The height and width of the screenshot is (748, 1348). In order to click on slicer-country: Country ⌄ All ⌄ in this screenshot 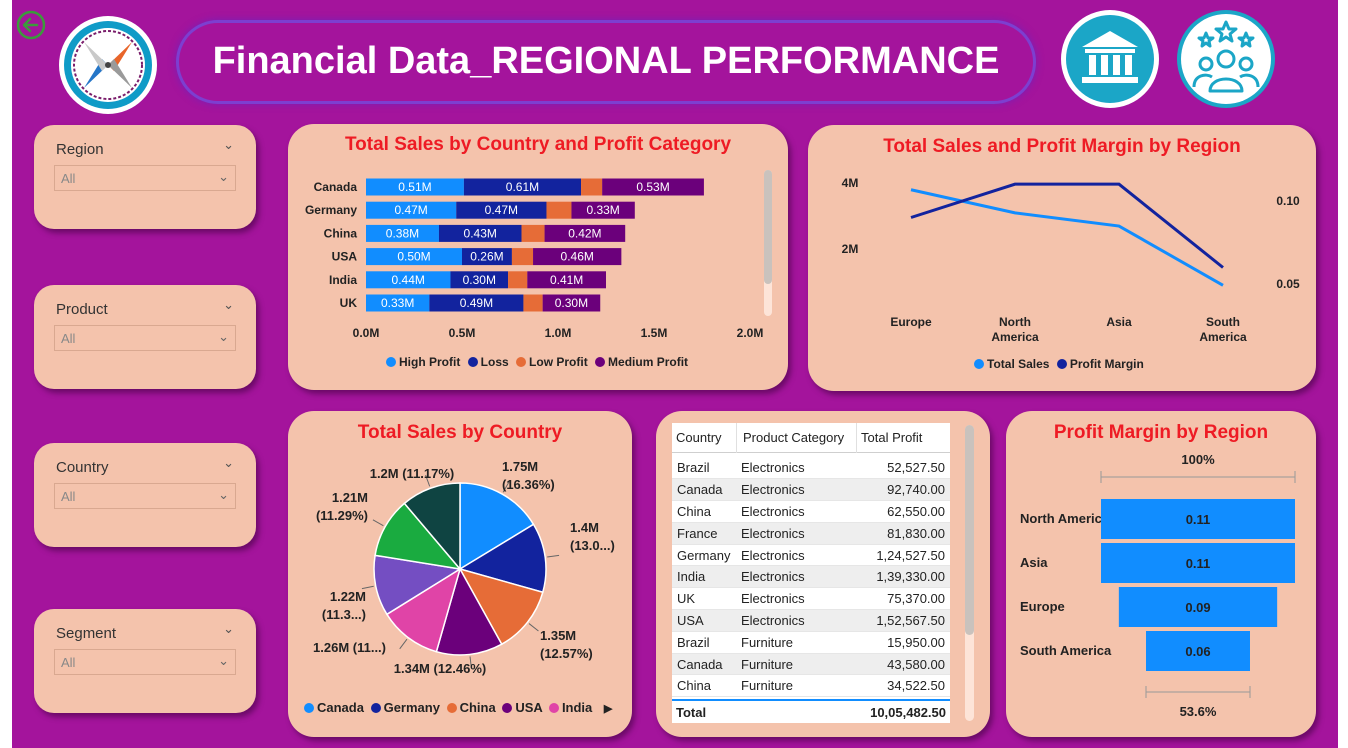, I will do `click(145, 495)`.